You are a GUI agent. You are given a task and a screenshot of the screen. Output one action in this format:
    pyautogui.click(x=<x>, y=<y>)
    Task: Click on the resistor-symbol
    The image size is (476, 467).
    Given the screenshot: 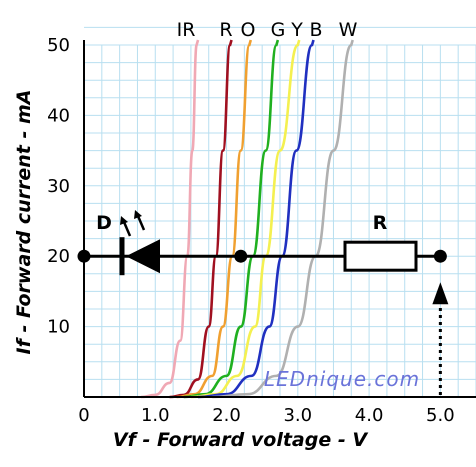 What is the action you would take?
    pyautogui.click(x=380, y=256)
    